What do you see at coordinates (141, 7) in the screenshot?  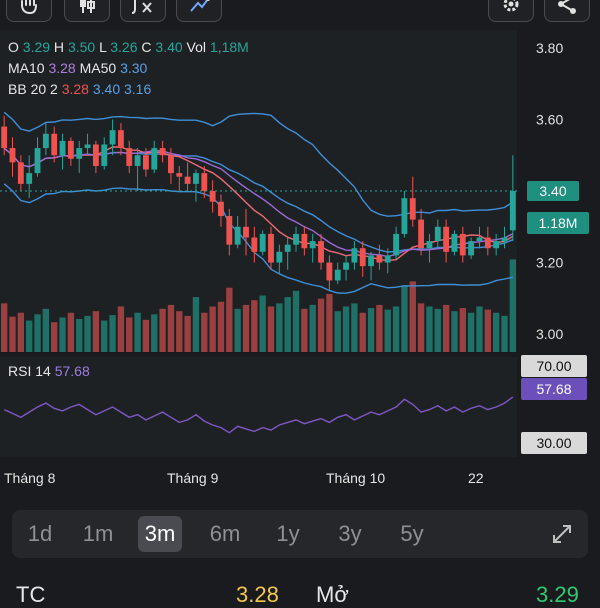 I see `function-icon` at bounding box center [141, 7].